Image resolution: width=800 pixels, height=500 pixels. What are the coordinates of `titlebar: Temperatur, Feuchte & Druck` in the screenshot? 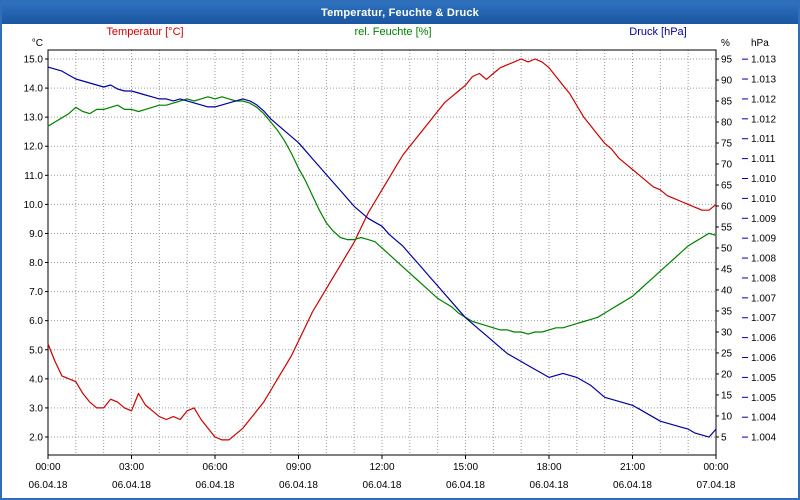 It's located at (400, 13).